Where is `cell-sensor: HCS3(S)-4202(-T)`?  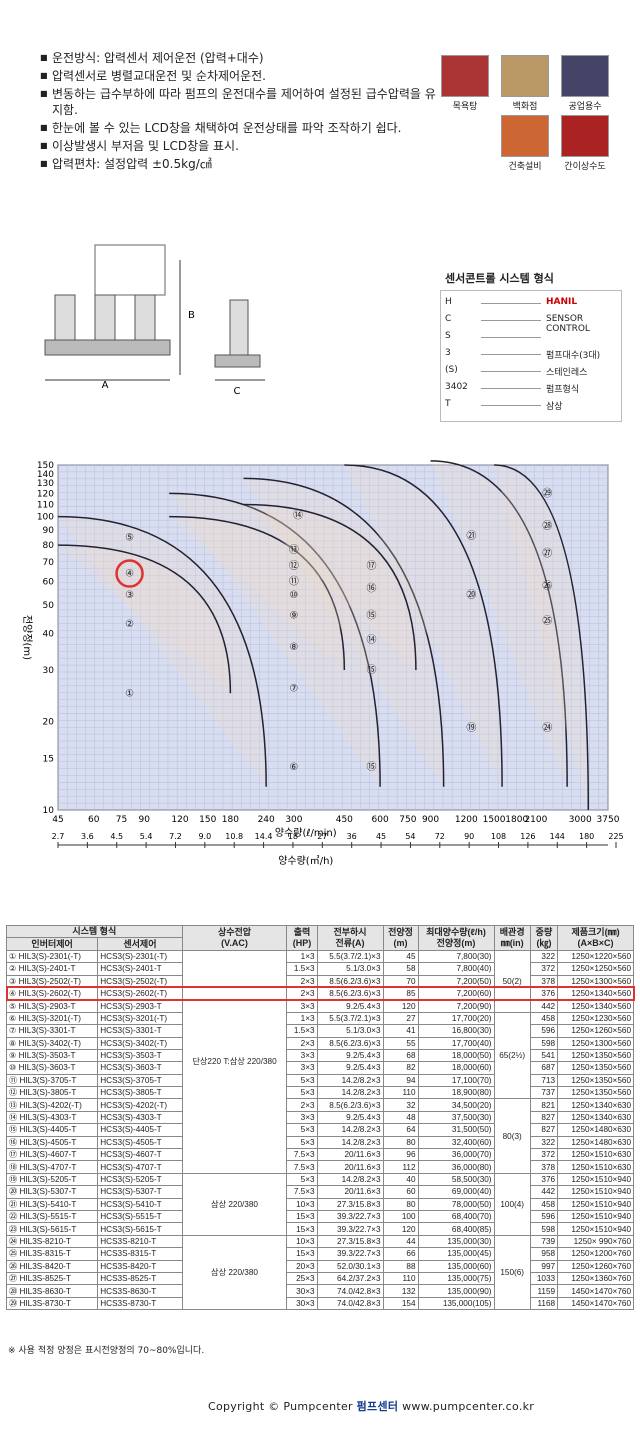 cell-sensor: HCS3(S)-4202(-T) is located at coordinates (140, 1105).